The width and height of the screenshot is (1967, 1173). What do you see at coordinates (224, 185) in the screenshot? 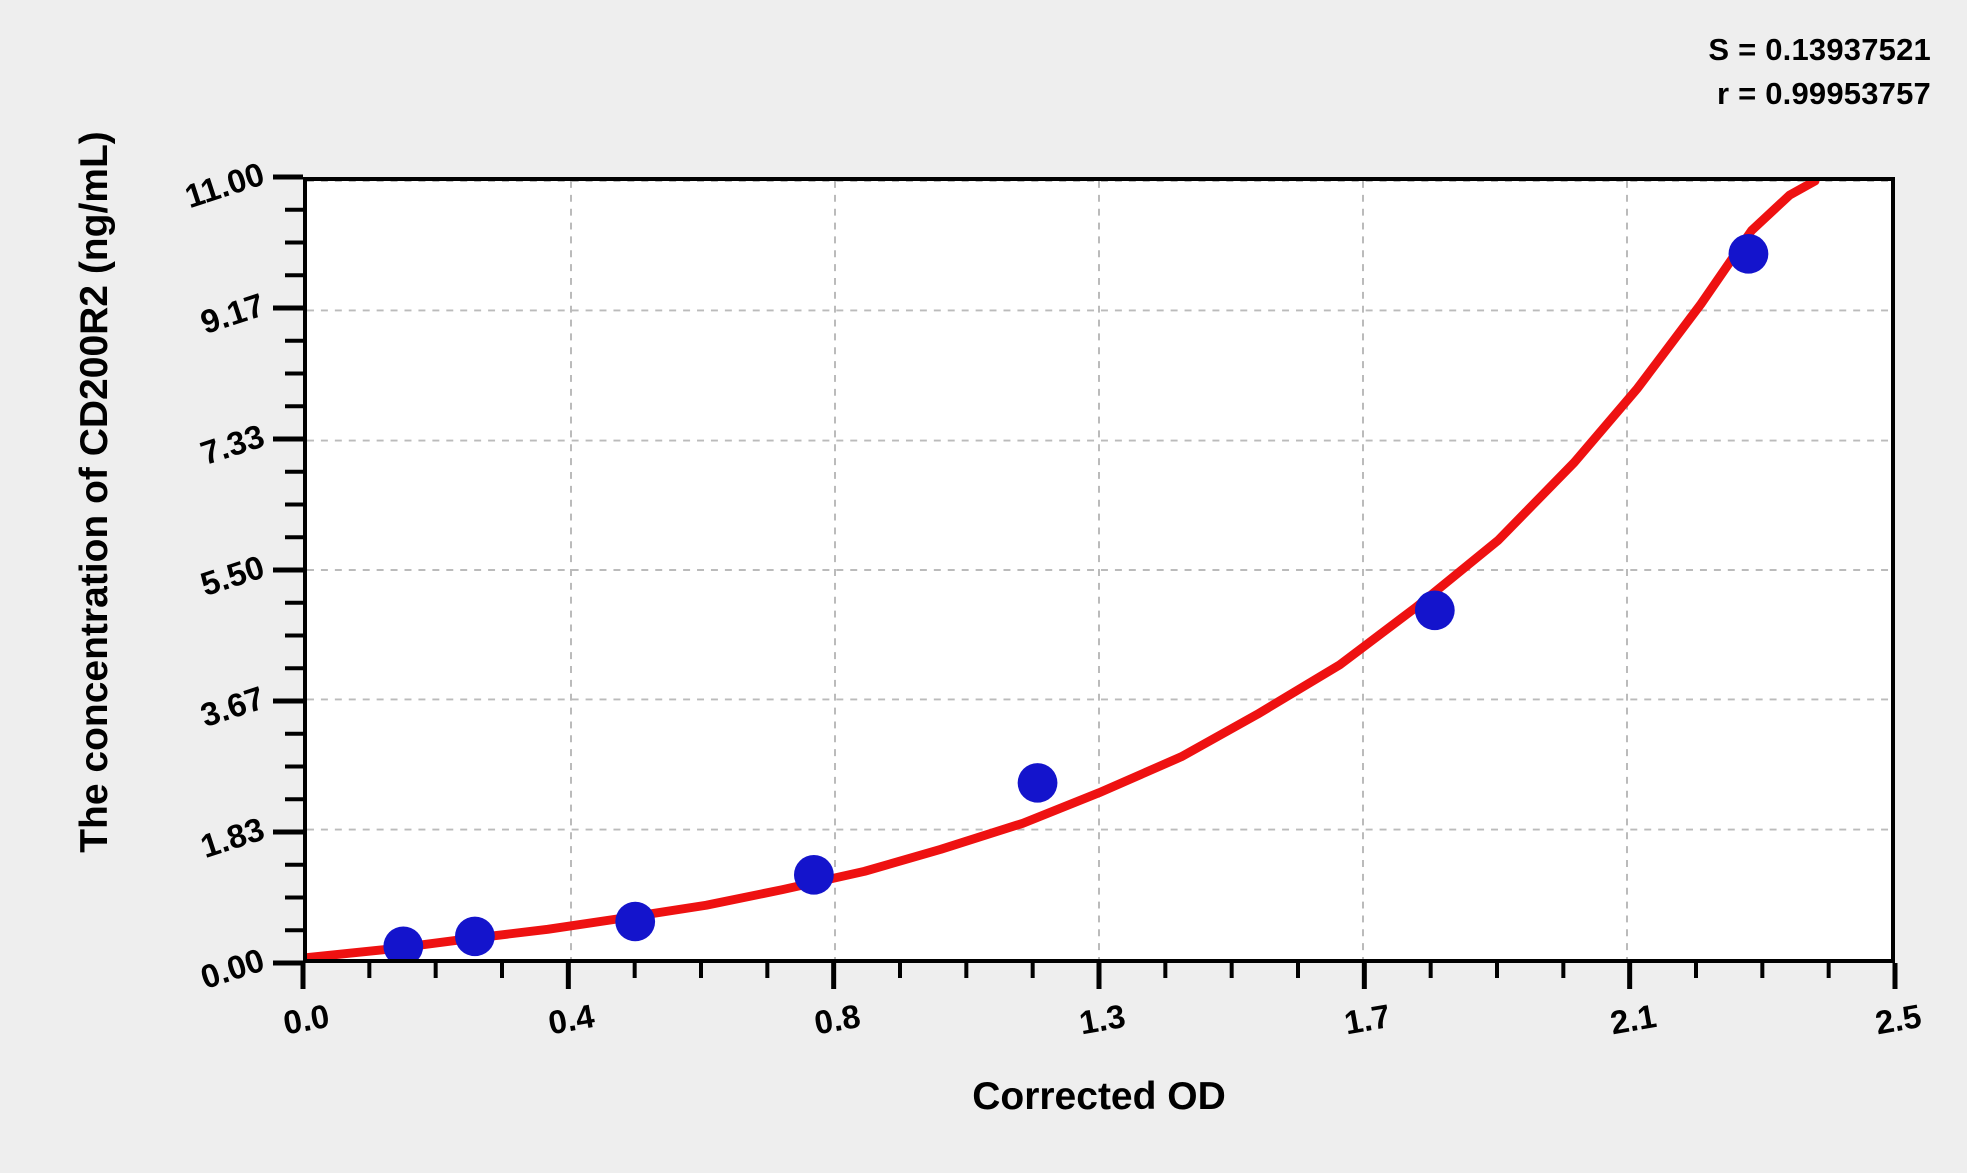
I see `y-axis-tick-label: 11.00` at bounding box center [224, 185].